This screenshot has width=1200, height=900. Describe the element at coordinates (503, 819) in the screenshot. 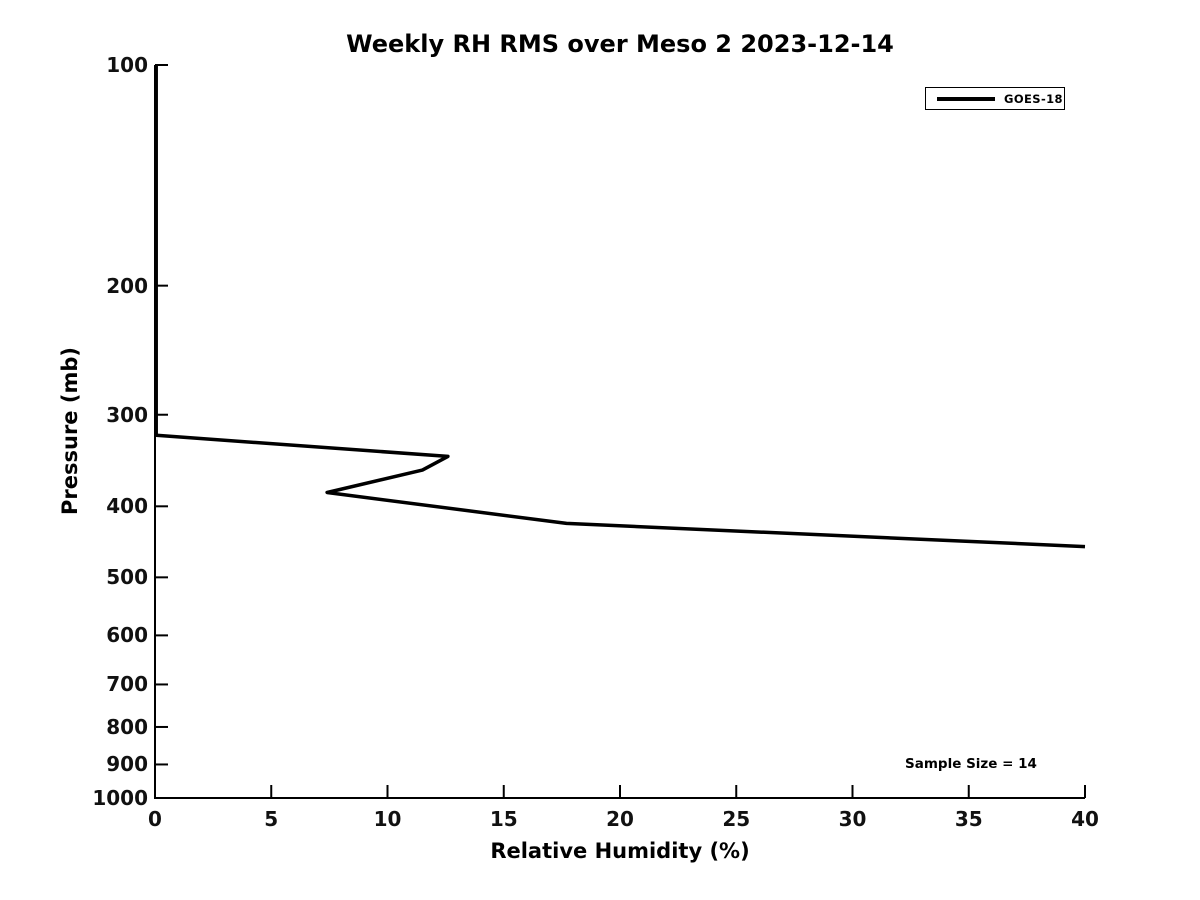

I see `x-tick-label: 15` at that location.